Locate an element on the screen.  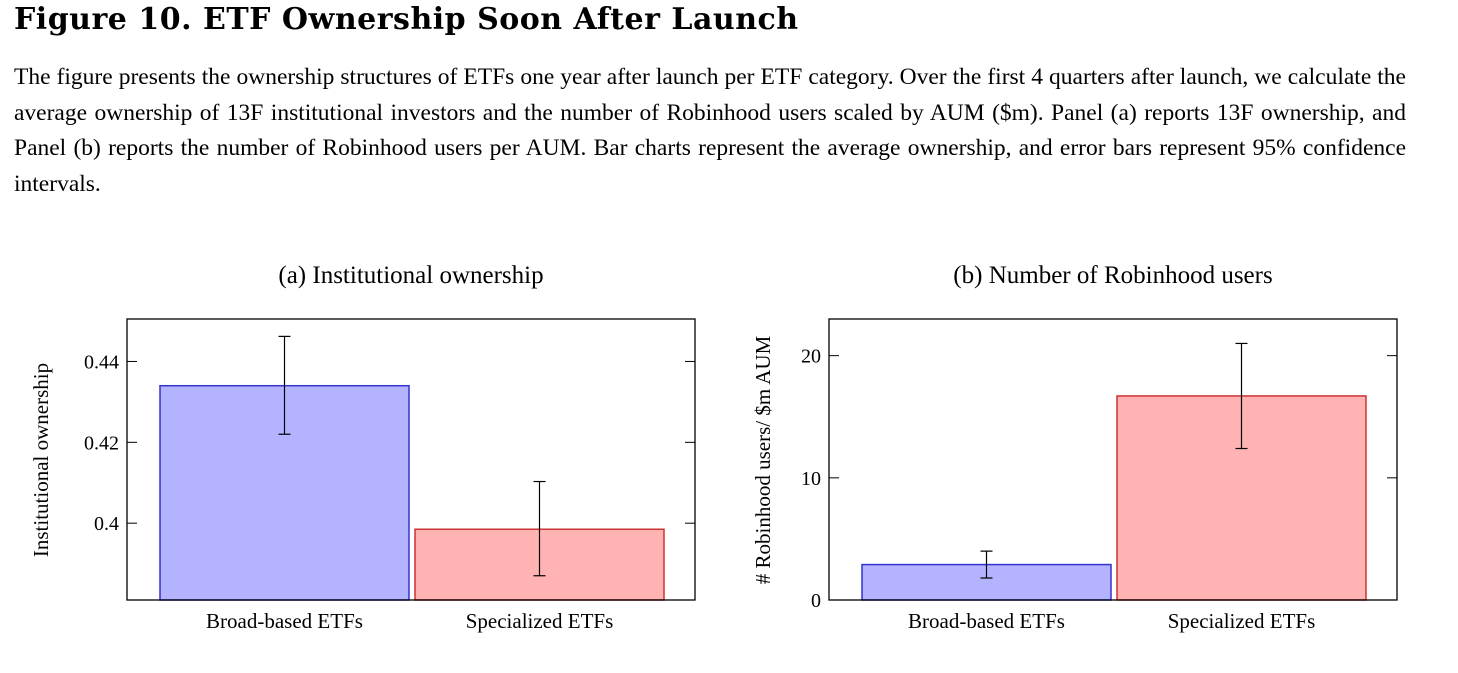
y-tick-label: 0.42 is located at coordinates (101, 443).